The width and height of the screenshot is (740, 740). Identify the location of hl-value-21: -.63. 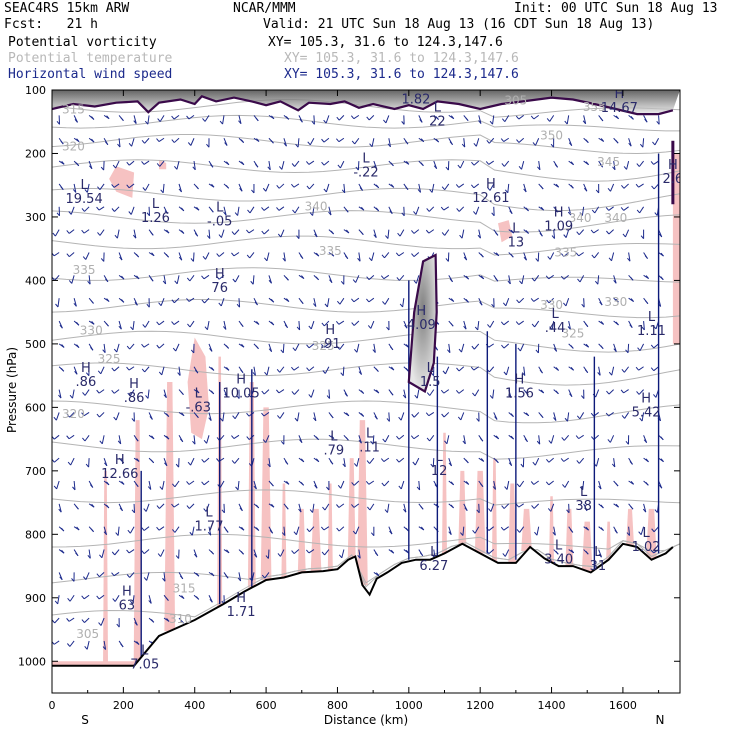
(198, 407).